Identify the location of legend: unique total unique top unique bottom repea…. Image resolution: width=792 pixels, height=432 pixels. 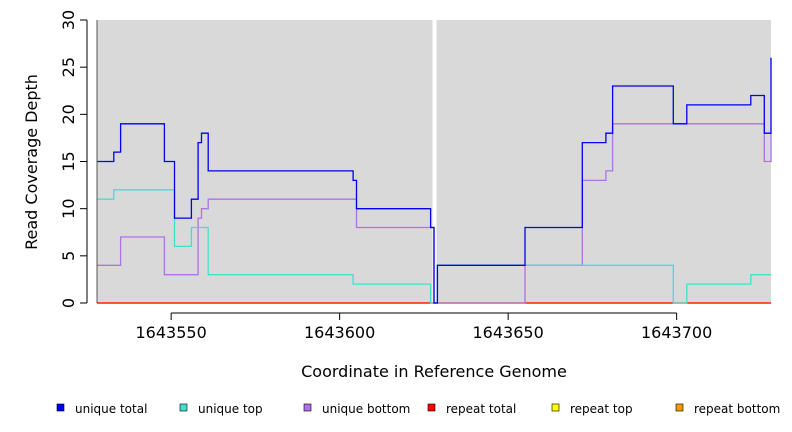
(418, 409).